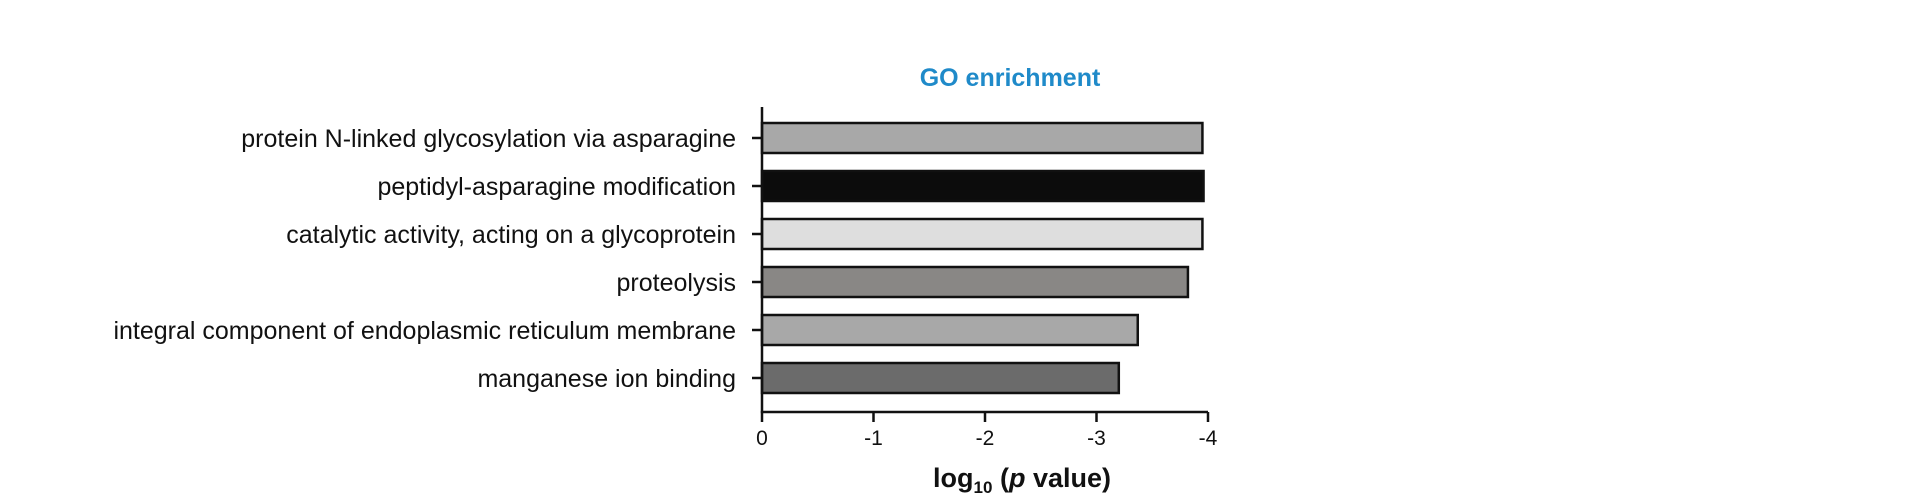 The height and width of the screenshot is (499, 1920). Describe the element at coordinates (1096, 438) in the screenshot. I see `x-tick-label-4: -3` at that location.